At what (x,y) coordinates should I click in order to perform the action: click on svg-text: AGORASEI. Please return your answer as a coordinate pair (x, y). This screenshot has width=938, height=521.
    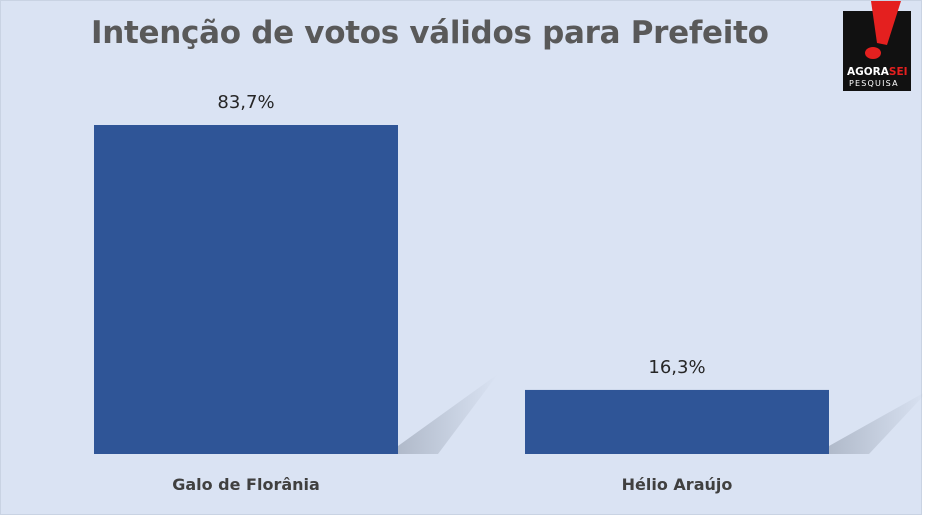
    Looking at the image, I should click on (877, 72).